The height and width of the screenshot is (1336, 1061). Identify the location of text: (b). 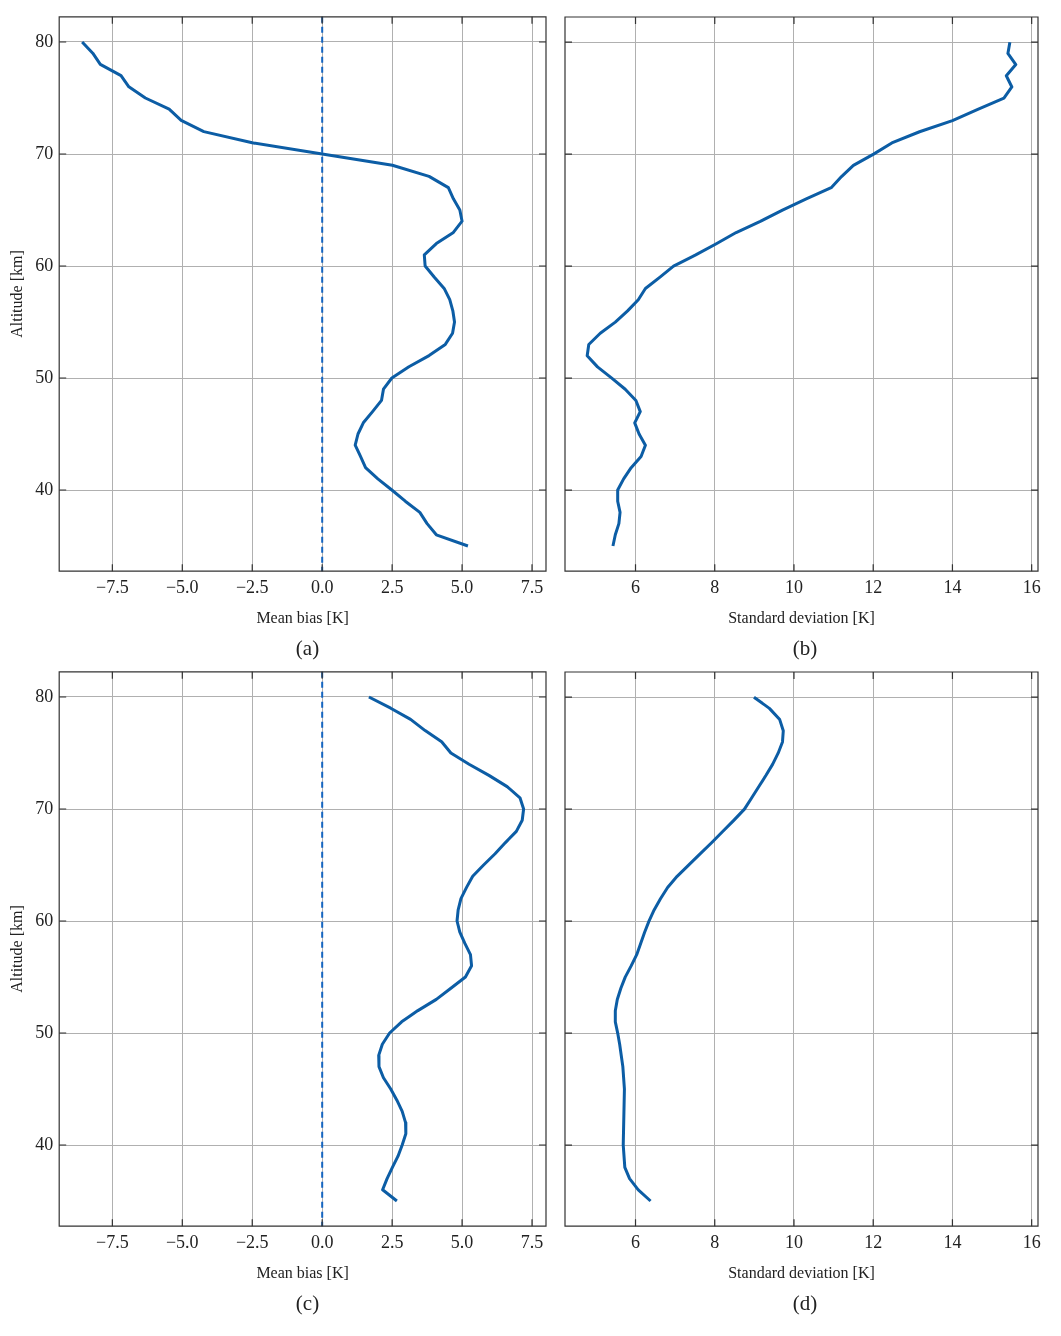
(805, 648).